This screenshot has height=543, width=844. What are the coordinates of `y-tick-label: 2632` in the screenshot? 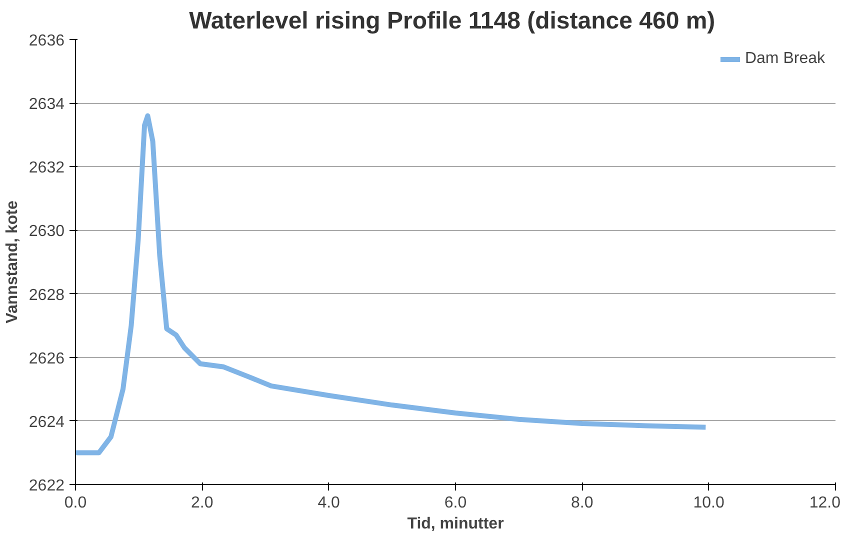 It's located at (46, 168).